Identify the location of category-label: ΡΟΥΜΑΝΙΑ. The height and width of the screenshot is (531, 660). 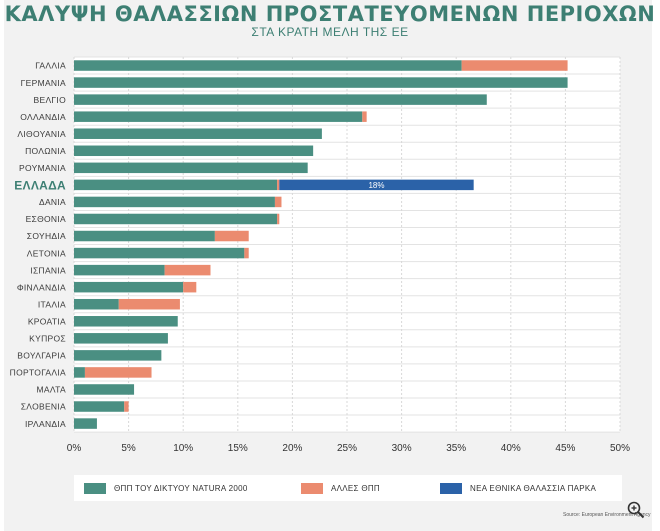
(42, 168).